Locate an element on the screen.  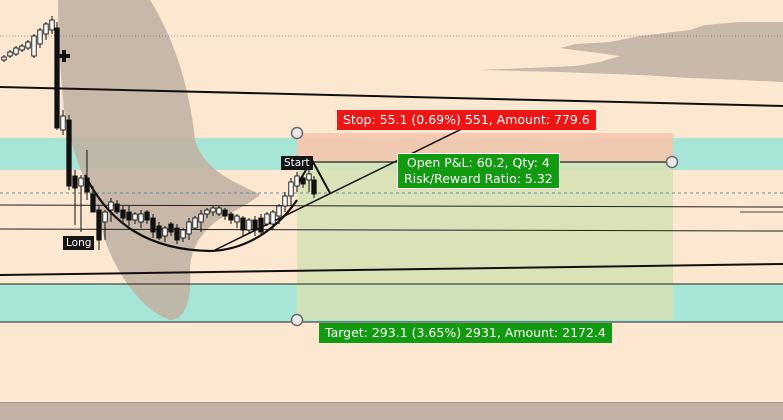
target-handle is located at coordinates (297, 320).